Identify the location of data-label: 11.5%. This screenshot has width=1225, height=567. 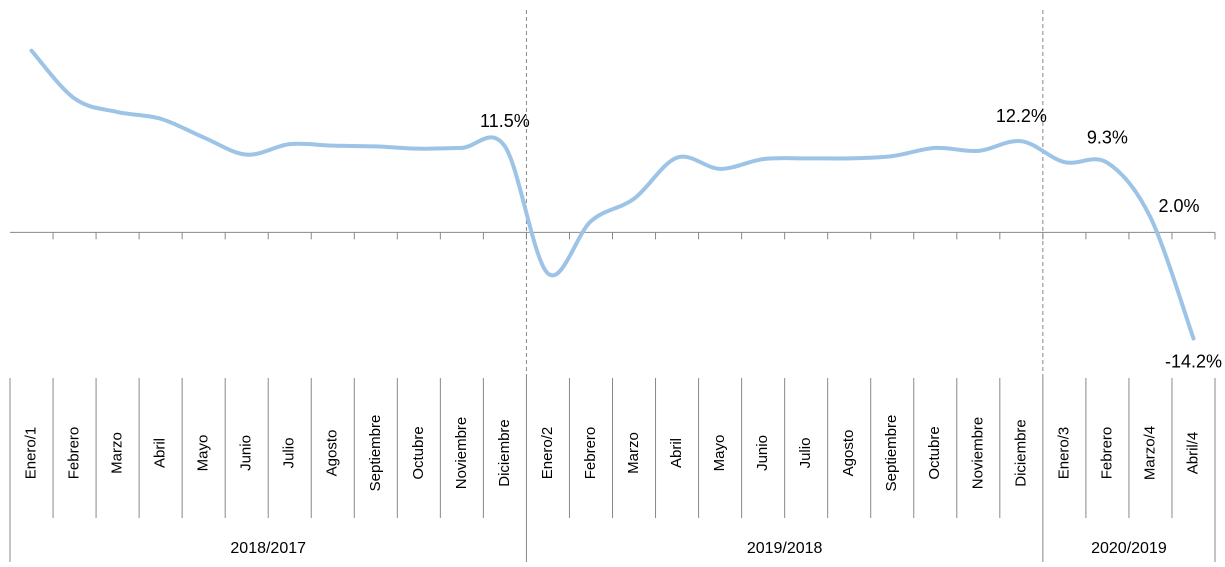
(505, 121).